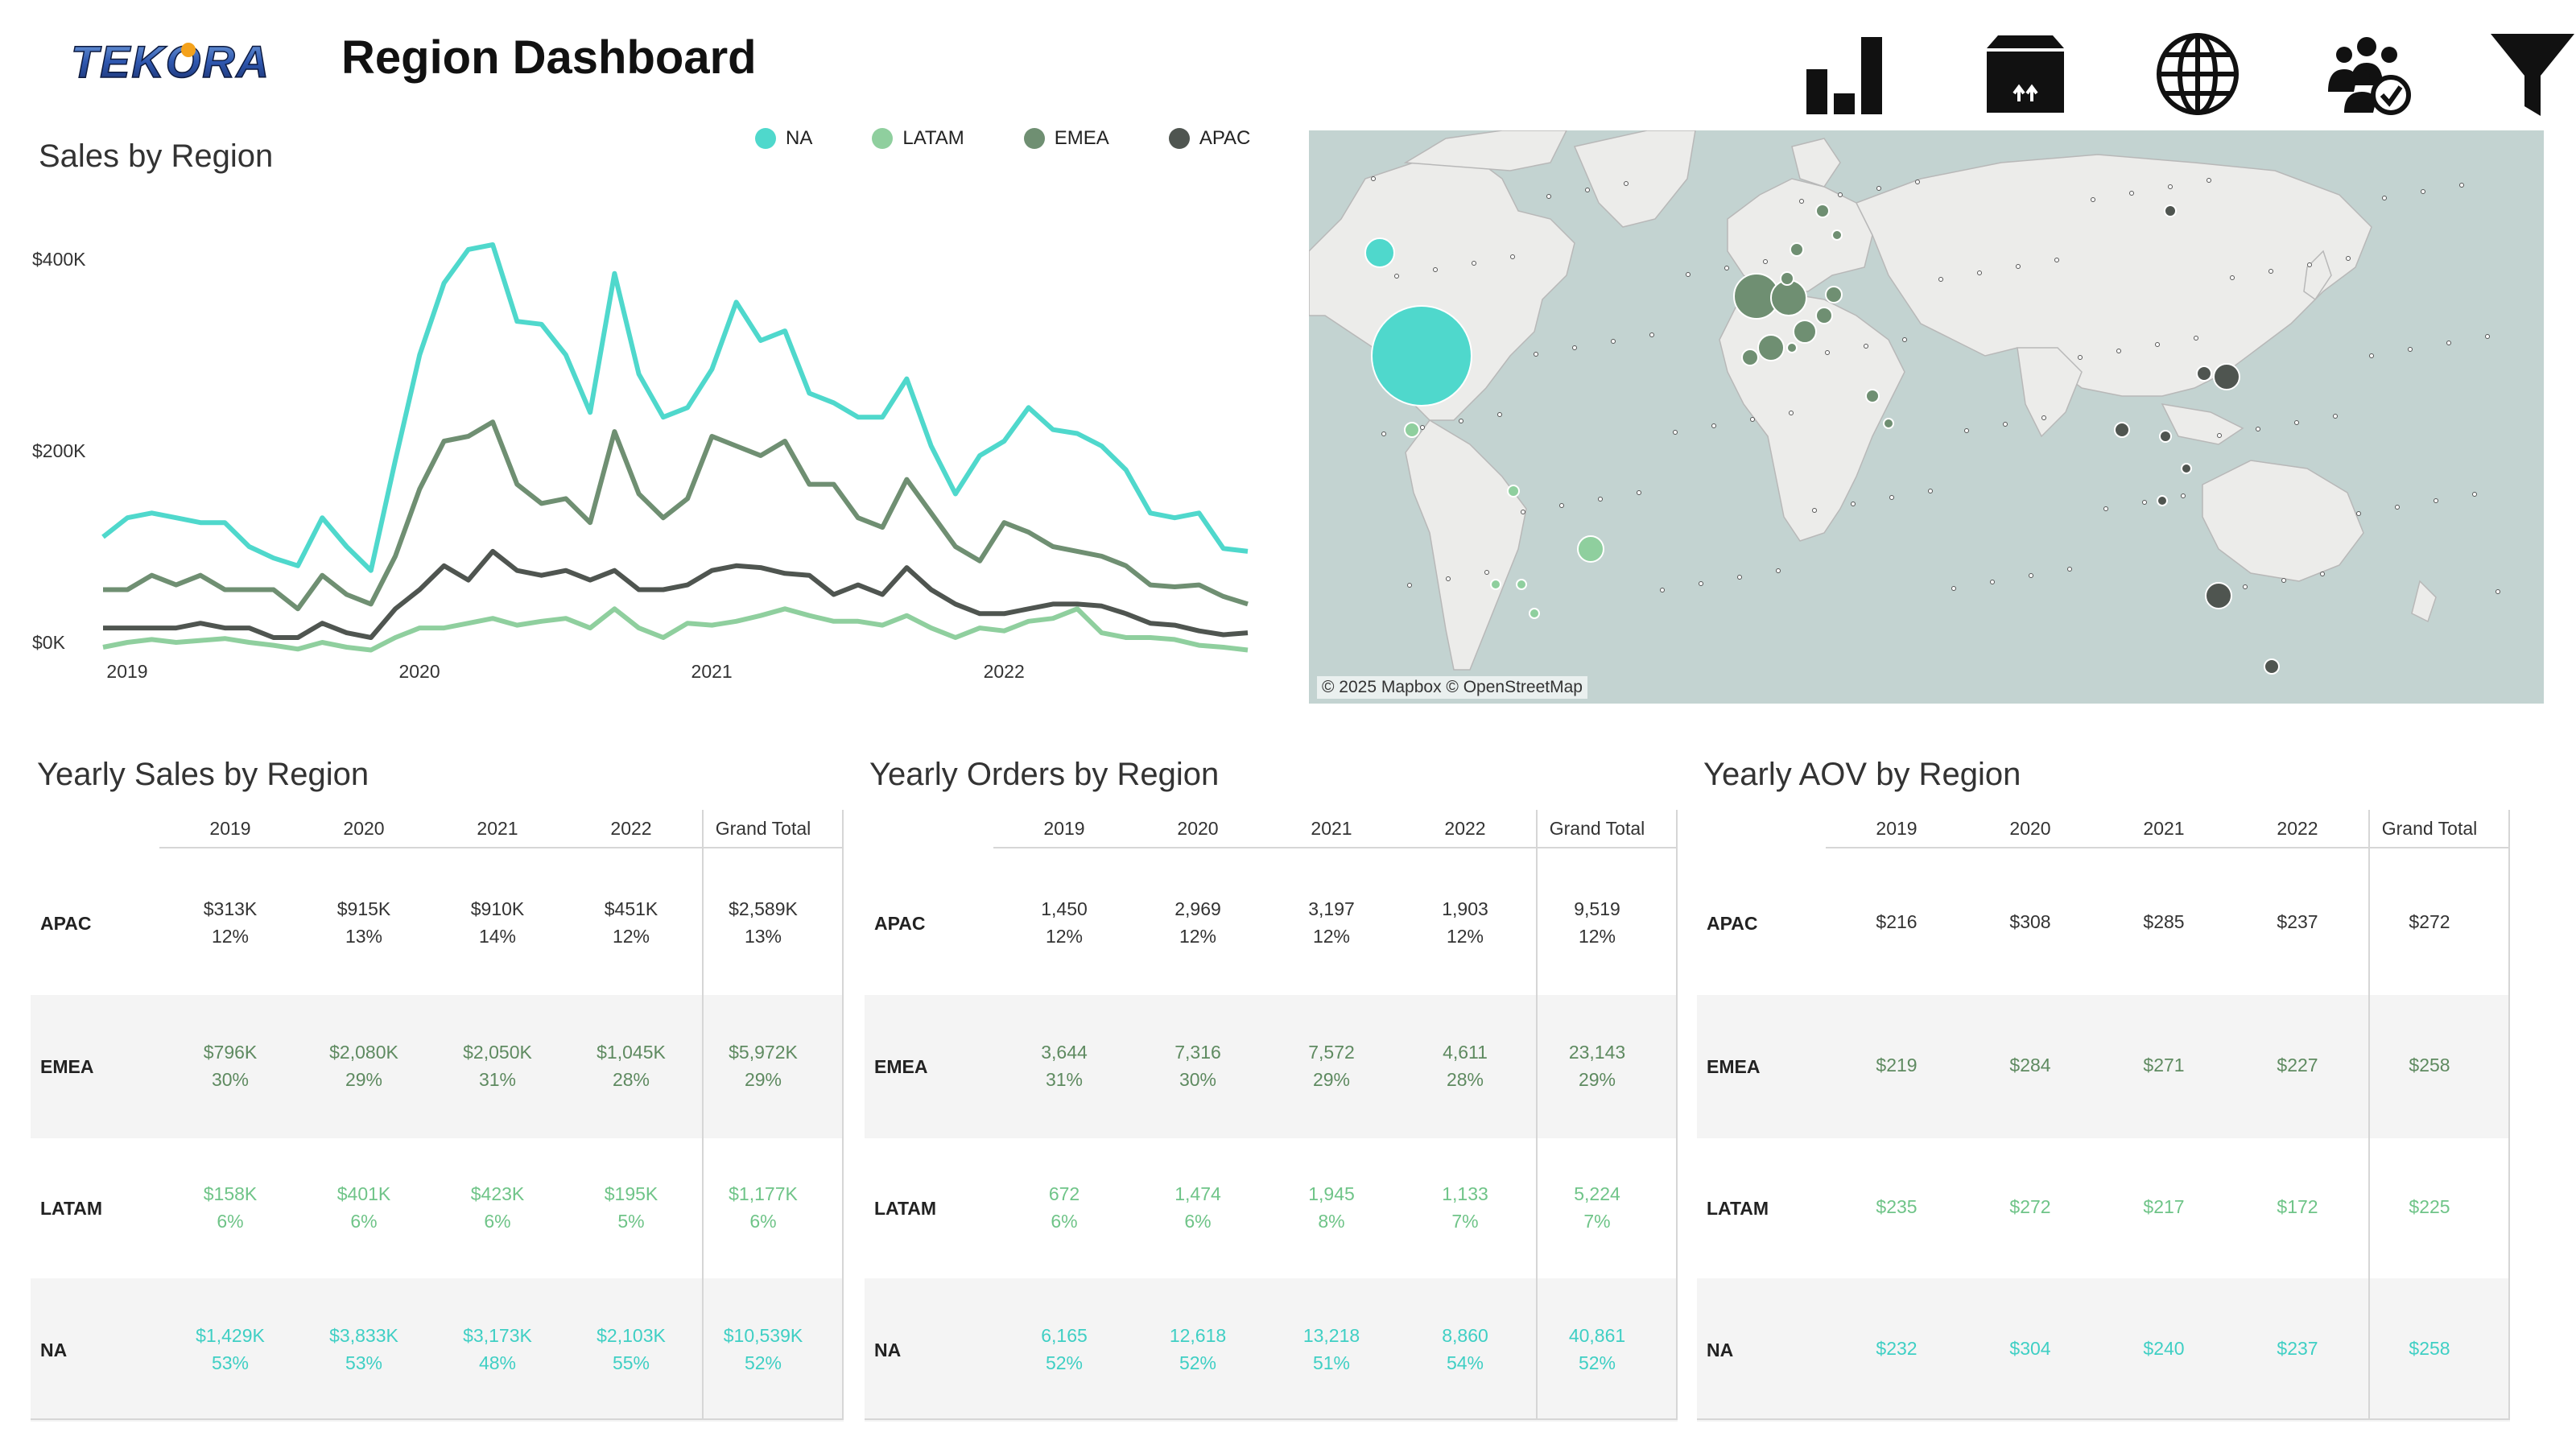  What do you see at coordinates (2025, 74) in the screenshot?
I see `package-icon` at bounding box center [2025, 74].